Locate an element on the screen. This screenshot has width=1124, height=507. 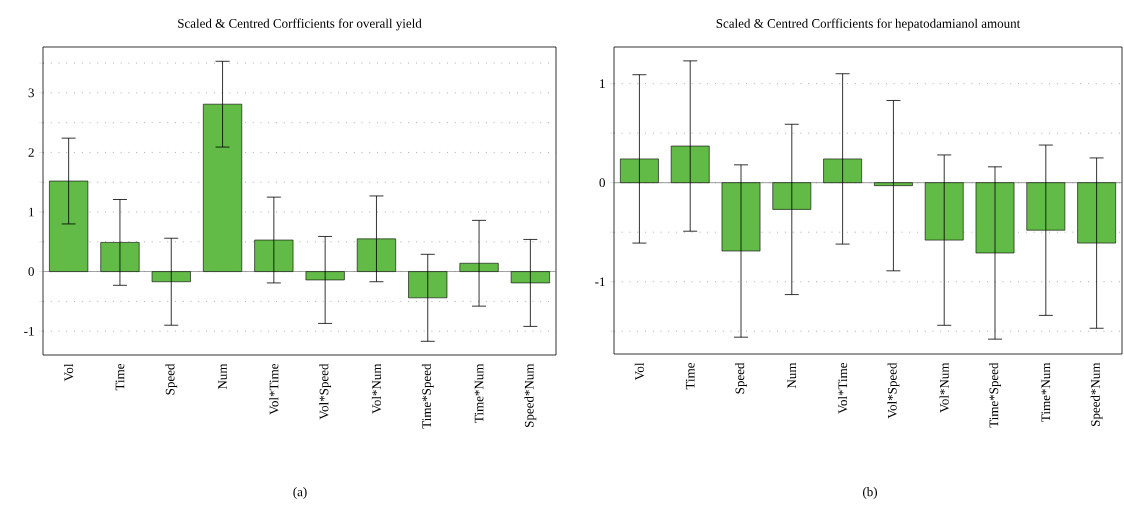
chart-title: Scaled & Centred Corfficients for overall yield is located at coordinates (300, 24).